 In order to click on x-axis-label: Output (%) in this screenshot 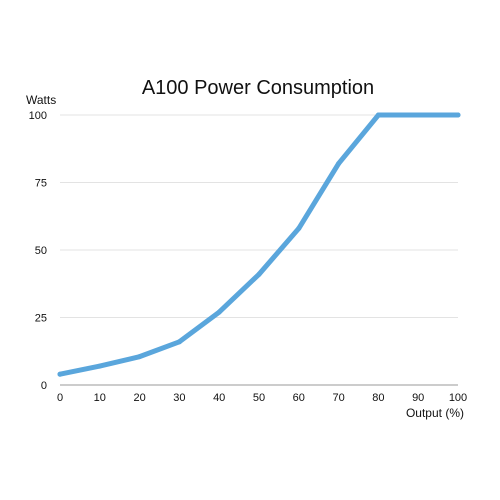, I will do `click(435, 413)`.